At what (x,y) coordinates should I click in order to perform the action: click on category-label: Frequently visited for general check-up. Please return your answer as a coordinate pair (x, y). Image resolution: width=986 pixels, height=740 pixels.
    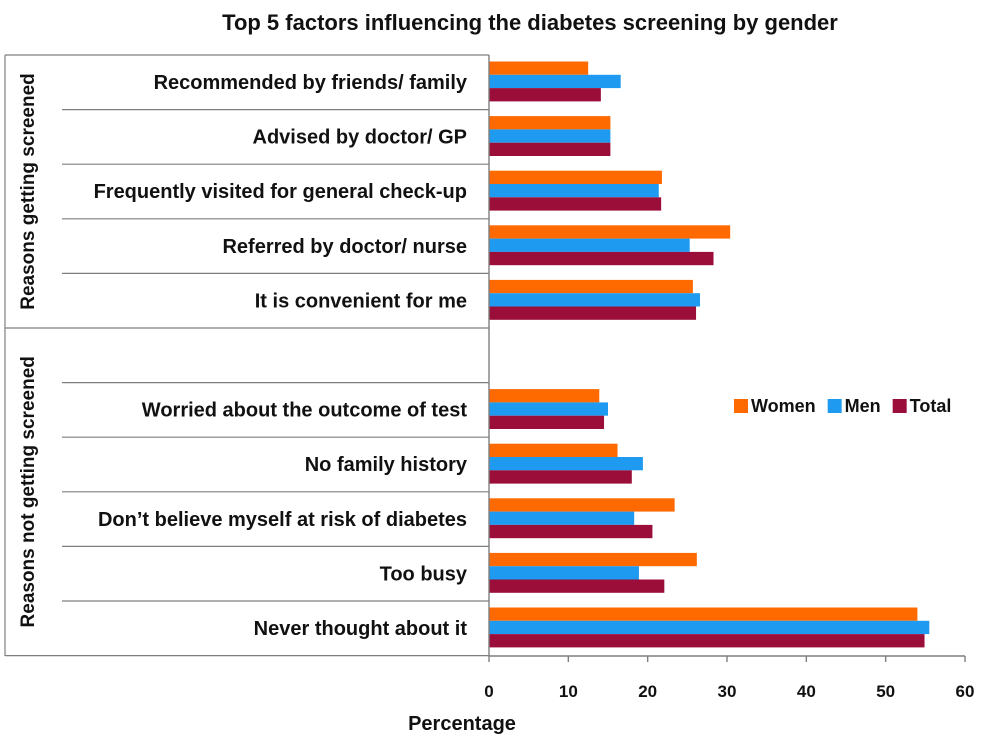
    Looking at the image, I should click on (280, 192).